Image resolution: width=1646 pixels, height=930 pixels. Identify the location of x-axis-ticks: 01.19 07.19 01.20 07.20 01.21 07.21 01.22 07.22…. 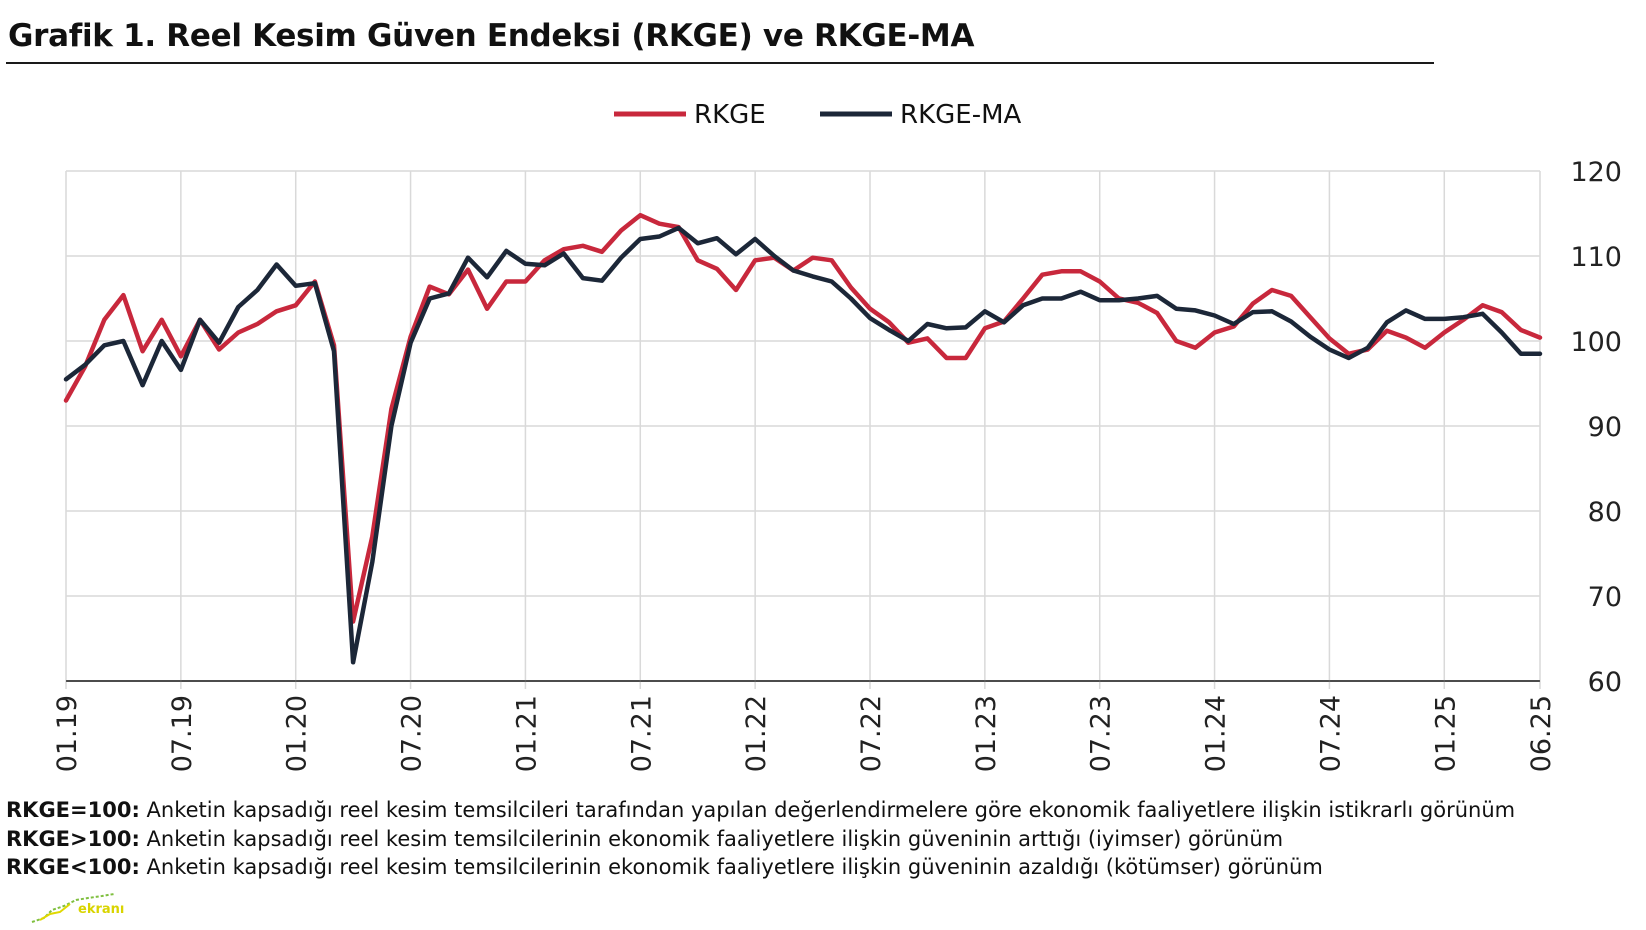
(804, 733).